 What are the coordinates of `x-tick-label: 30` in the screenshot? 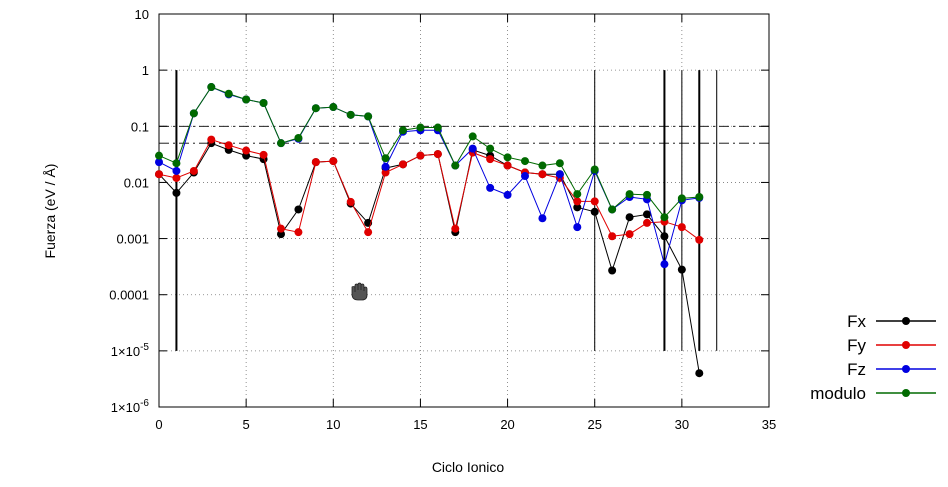 It's located at (682, 424).